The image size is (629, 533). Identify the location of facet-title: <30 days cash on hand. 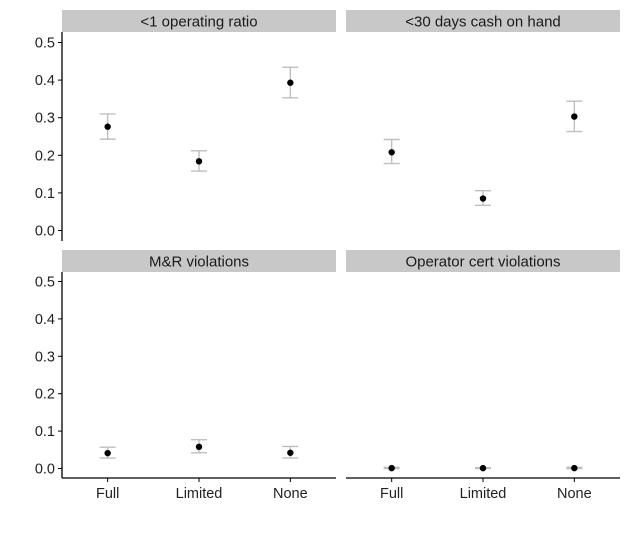
(483, 22).